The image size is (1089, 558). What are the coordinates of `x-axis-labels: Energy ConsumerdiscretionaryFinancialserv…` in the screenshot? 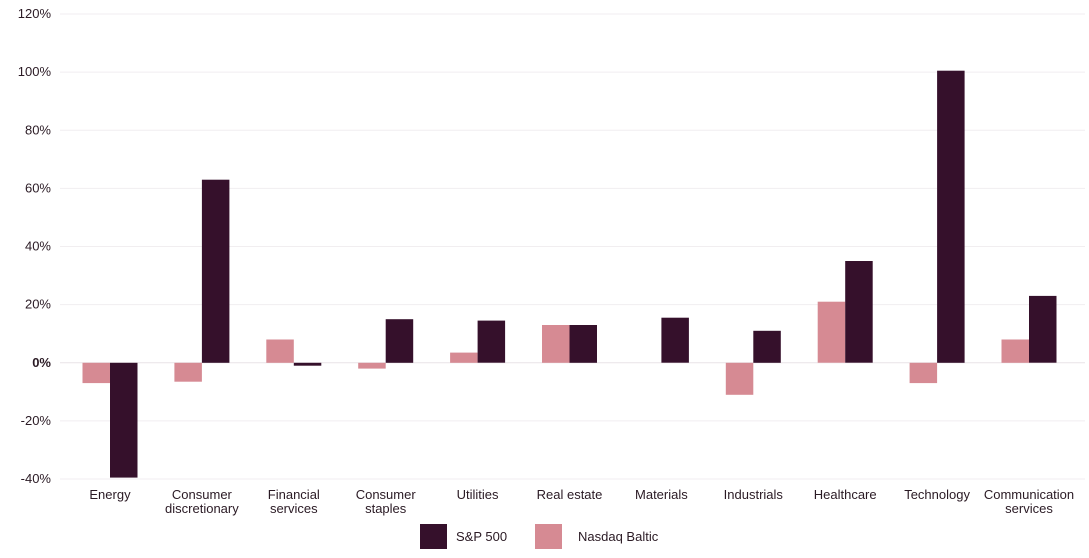 It's located at (581, 501).